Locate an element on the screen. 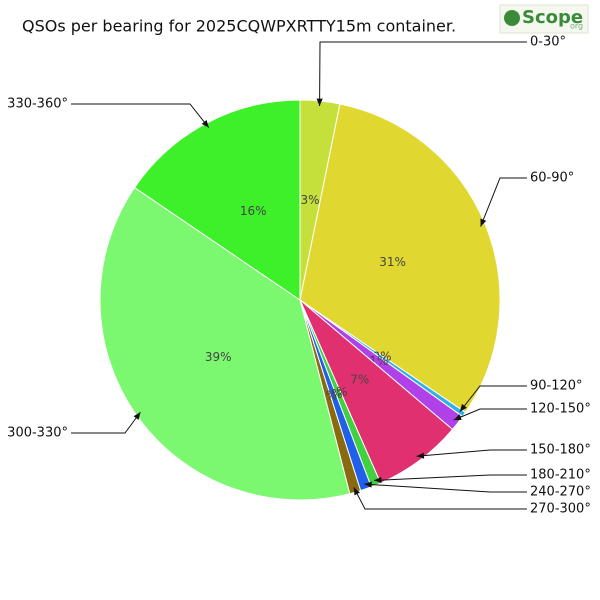  logo-text: Scope is located at coordinates (552, 17).